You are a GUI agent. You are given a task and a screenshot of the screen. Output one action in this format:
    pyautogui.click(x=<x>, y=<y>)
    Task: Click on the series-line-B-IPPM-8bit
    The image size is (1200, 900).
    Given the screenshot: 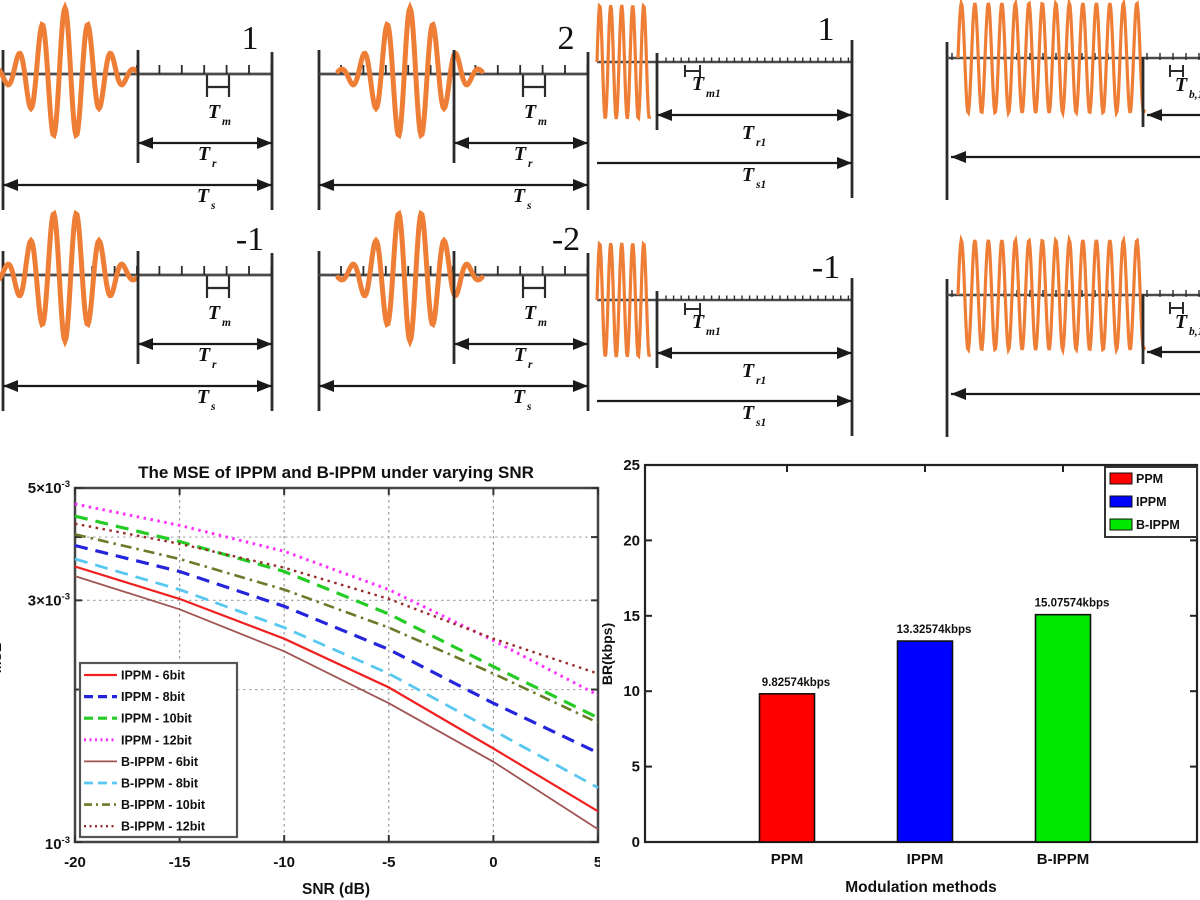 What is the action you would take?
    pyautogui.click(x=336, y=673)
    